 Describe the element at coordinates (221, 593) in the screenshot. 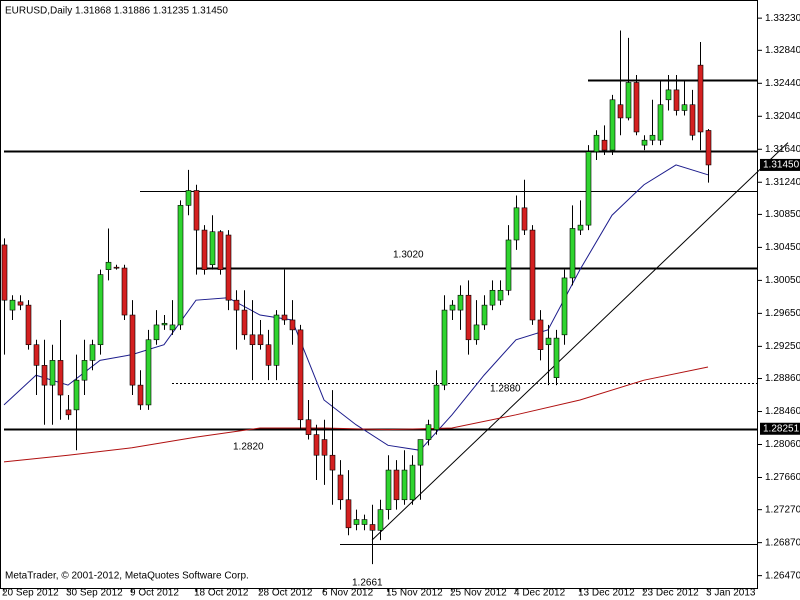

I see `x-tick-label: 18 Oct 2012` at that location.